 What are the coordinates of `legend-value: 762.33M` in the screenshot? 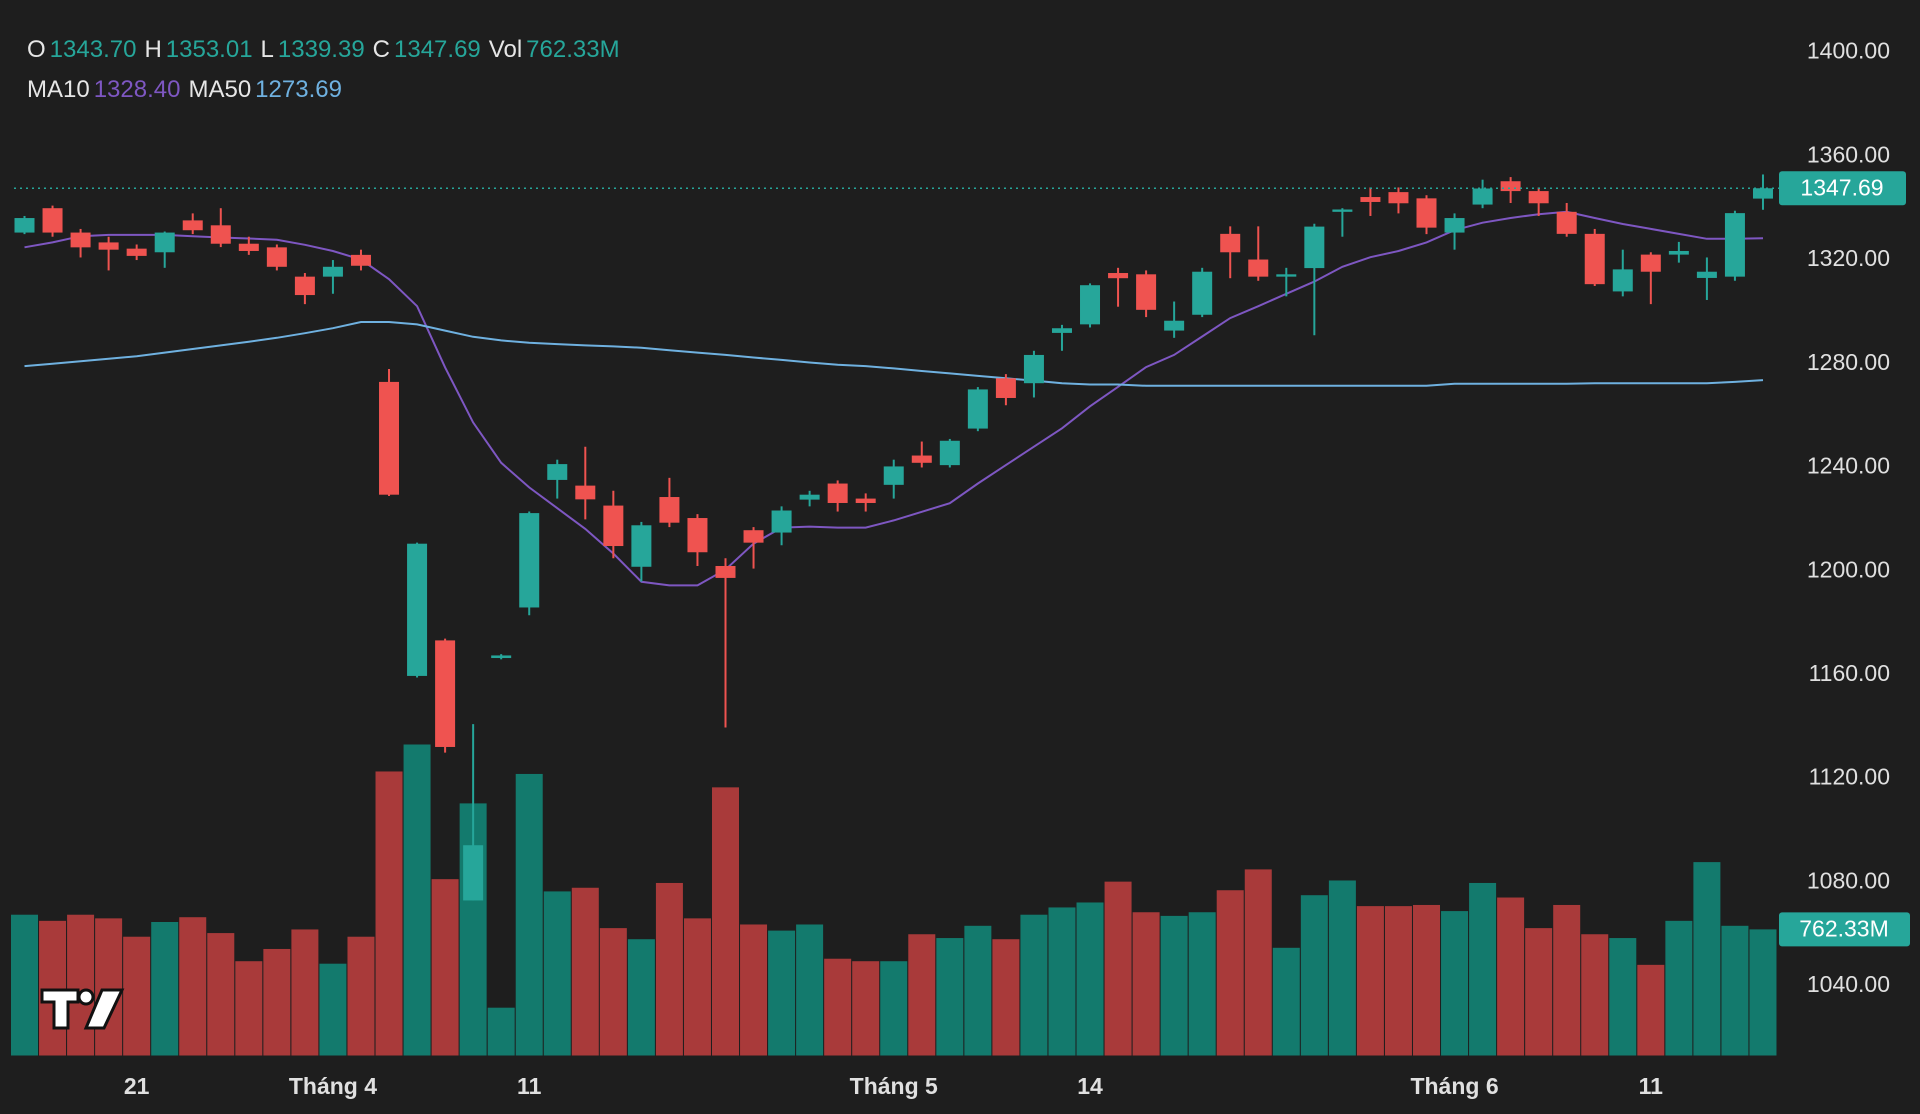 It's located at (573, 49).